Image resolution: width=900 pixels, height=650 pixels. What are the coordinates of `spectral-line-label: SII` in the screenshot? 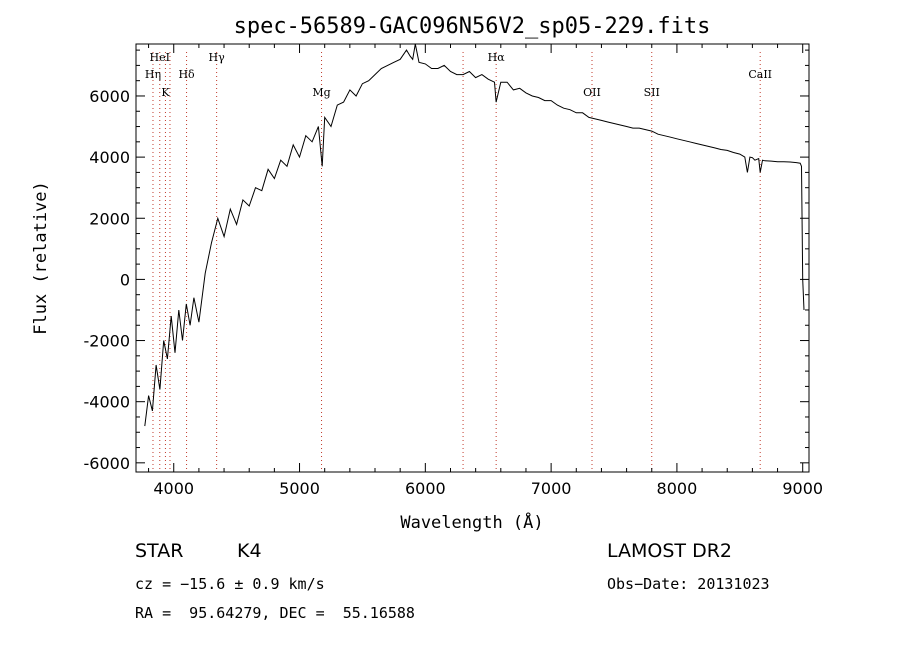 It's located at (652, 92).